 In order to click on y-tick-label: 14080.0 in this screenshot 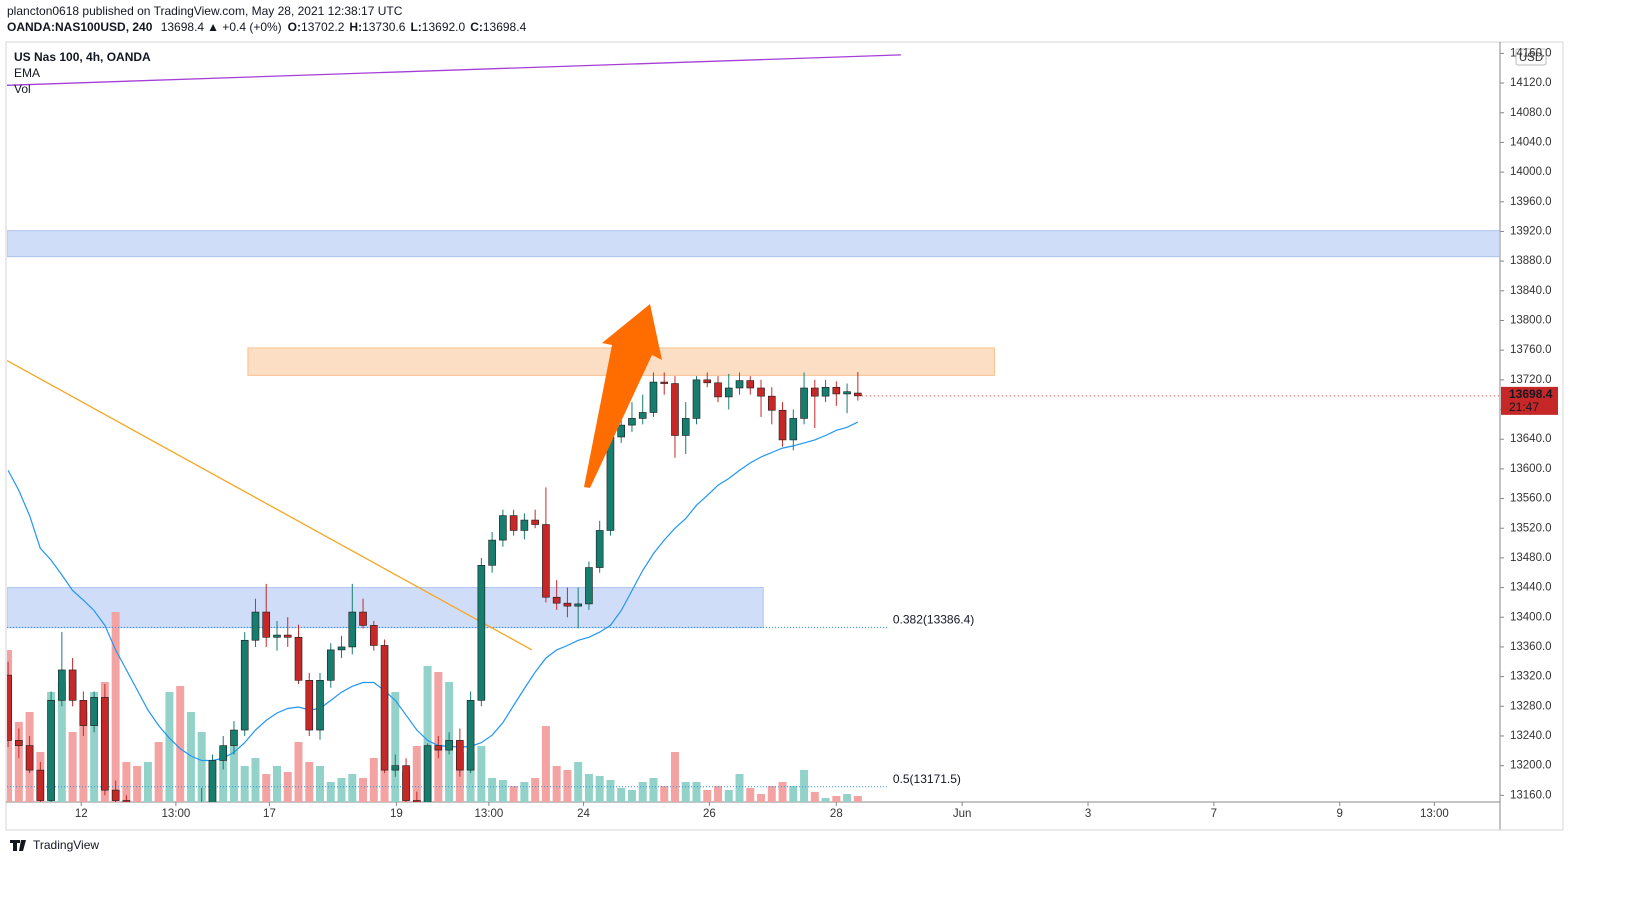, I will do `click(1531, 113)`.